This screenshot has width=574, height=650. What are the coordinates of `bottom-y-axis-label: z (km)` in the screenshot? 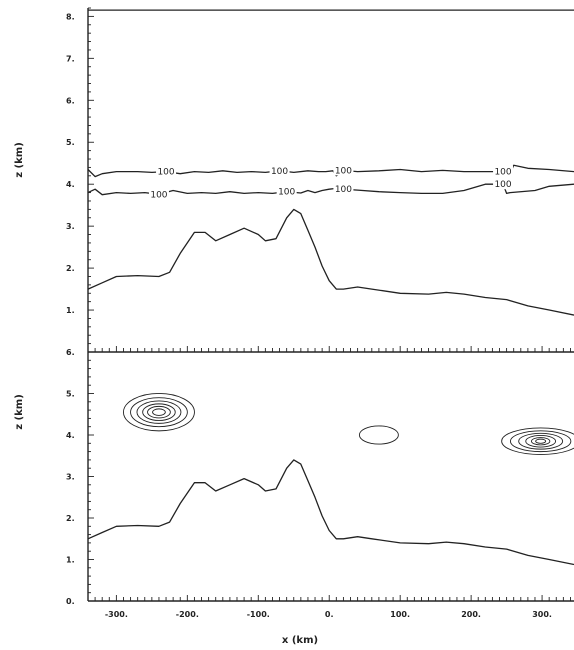 It's located at (19, 412).